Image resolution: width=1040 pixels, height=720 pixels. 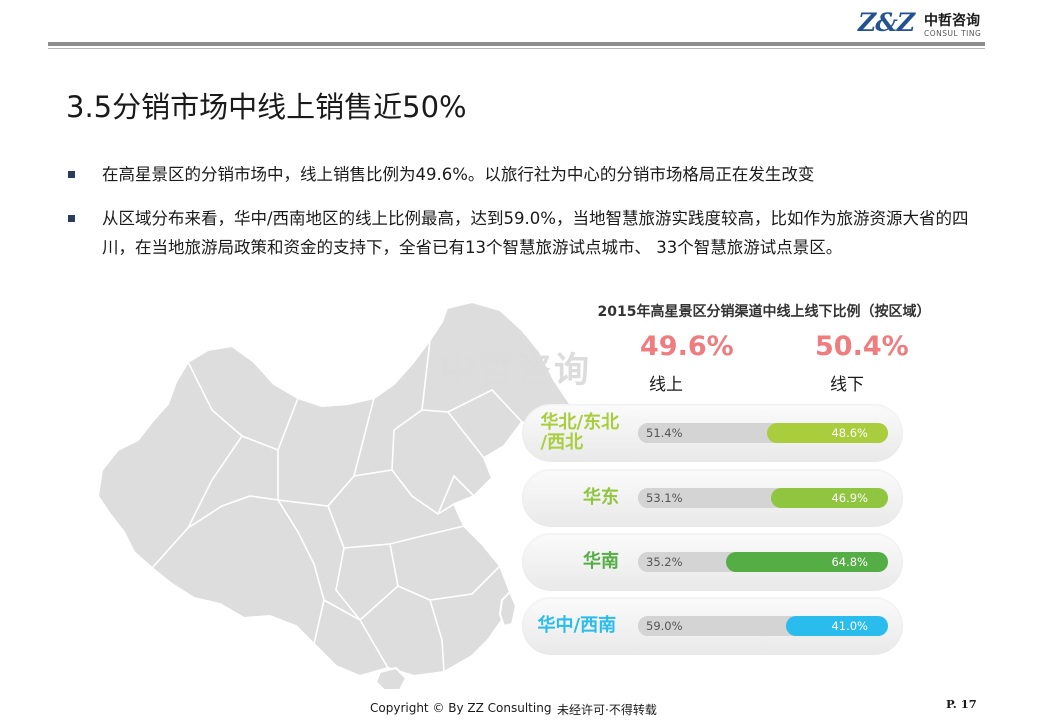 What do you see at coordinates (849, 626) in the screenshot?
I see `bar-value-offline: 41.0%` at bounding box center [849, 626].